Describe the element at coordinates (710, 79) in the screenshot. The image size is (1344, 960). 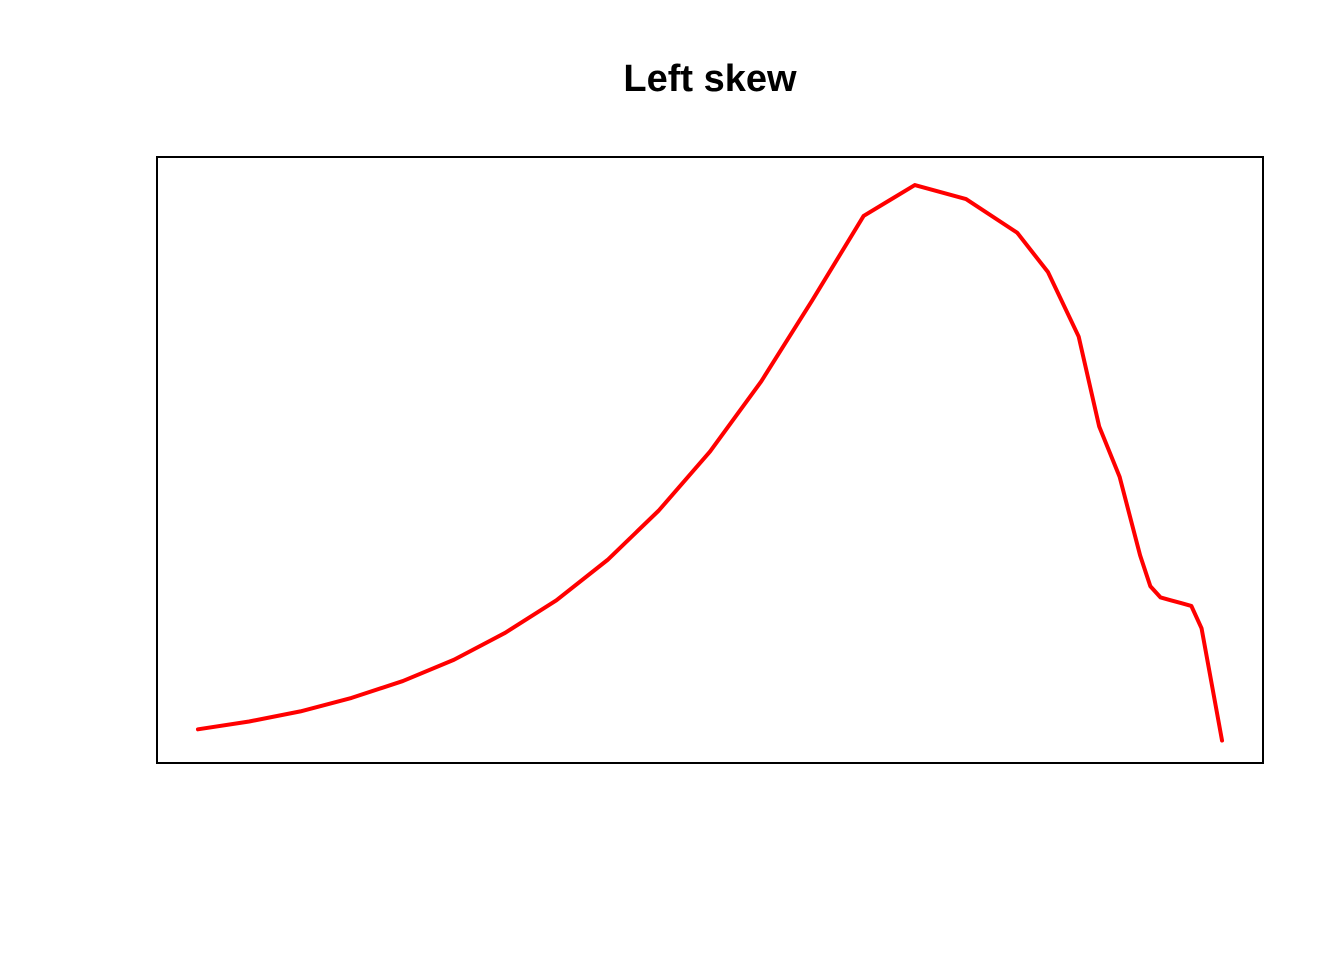
I see `chart-title: Left skew` at that location.